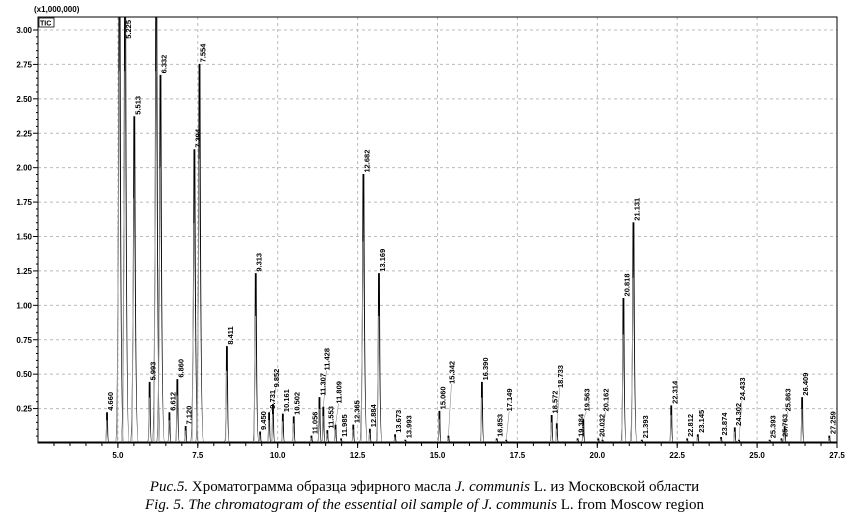 The width and height of the screenshot is (849, 516). What do you see at coordinates (724, 424) in the screenshot?
I see `peak-label: 23.874` at bounding box center [724, 424].